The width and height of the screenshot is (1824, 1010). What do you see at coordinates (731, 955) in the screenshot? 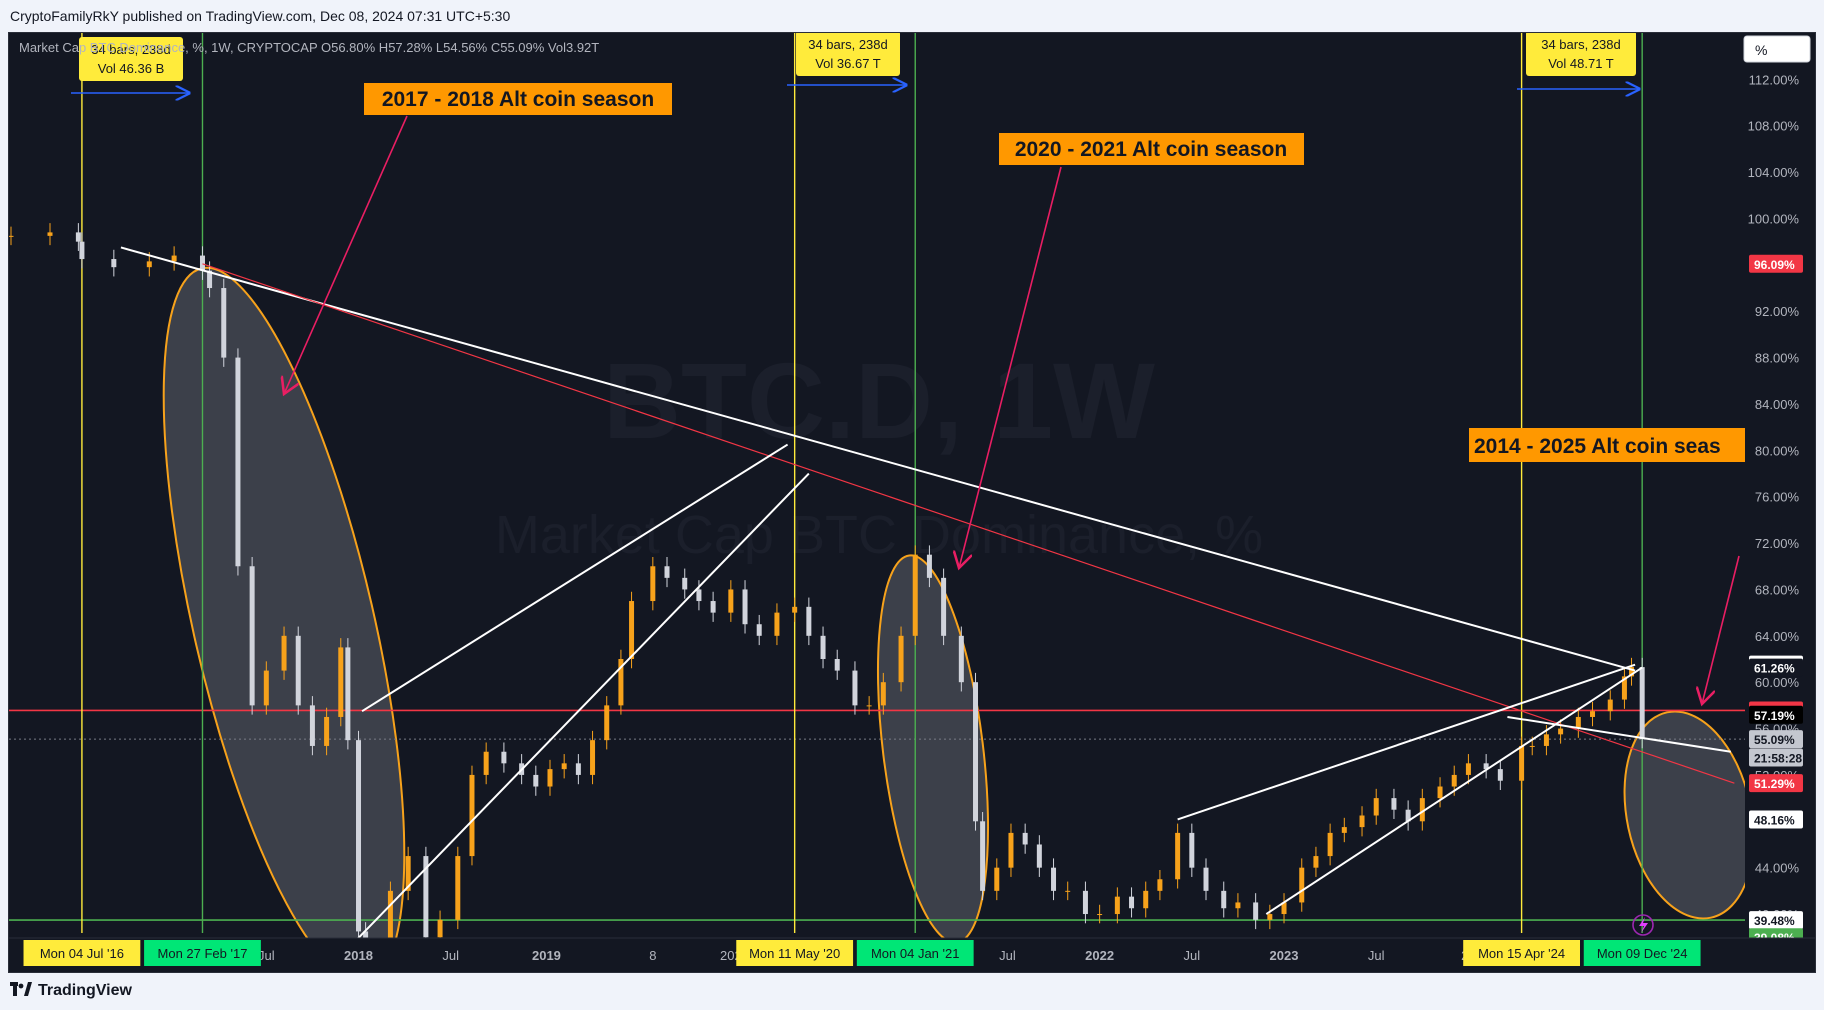
I see `time-tick-6: 202` at bounding box center [731, 955].